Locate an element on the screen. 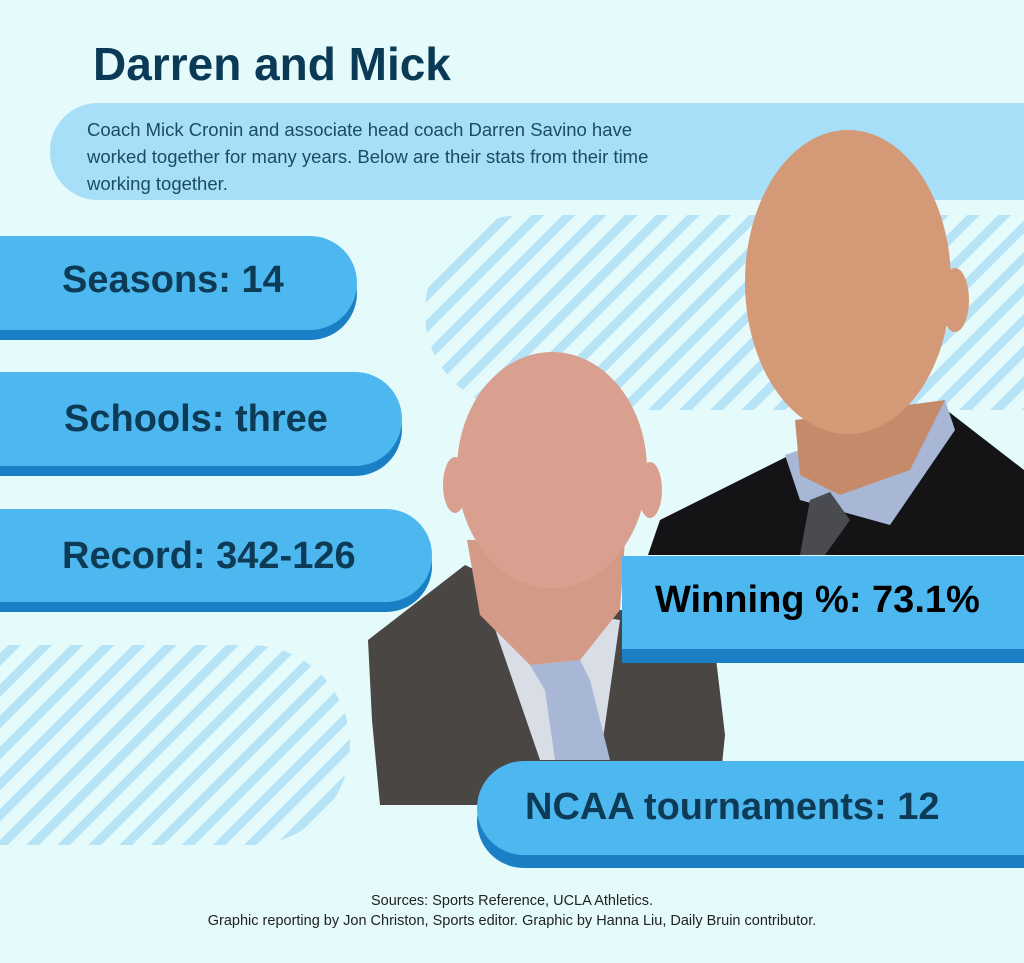 The height and width of the screenshot is (963, 1024). stat-label: Record: 342-126 is located at coordinates (209, 556).